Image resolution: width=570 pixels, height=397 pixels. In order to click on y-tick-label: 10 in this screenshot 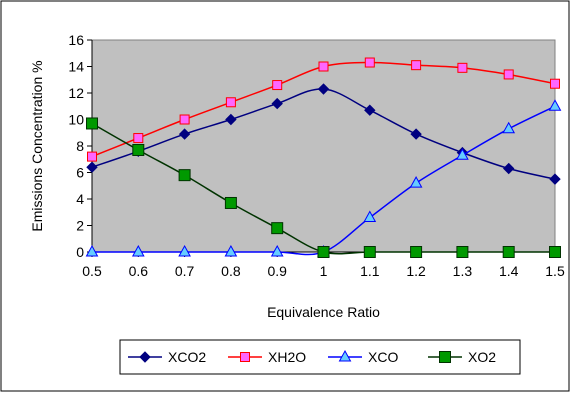, I will do `click(76, 120)`.